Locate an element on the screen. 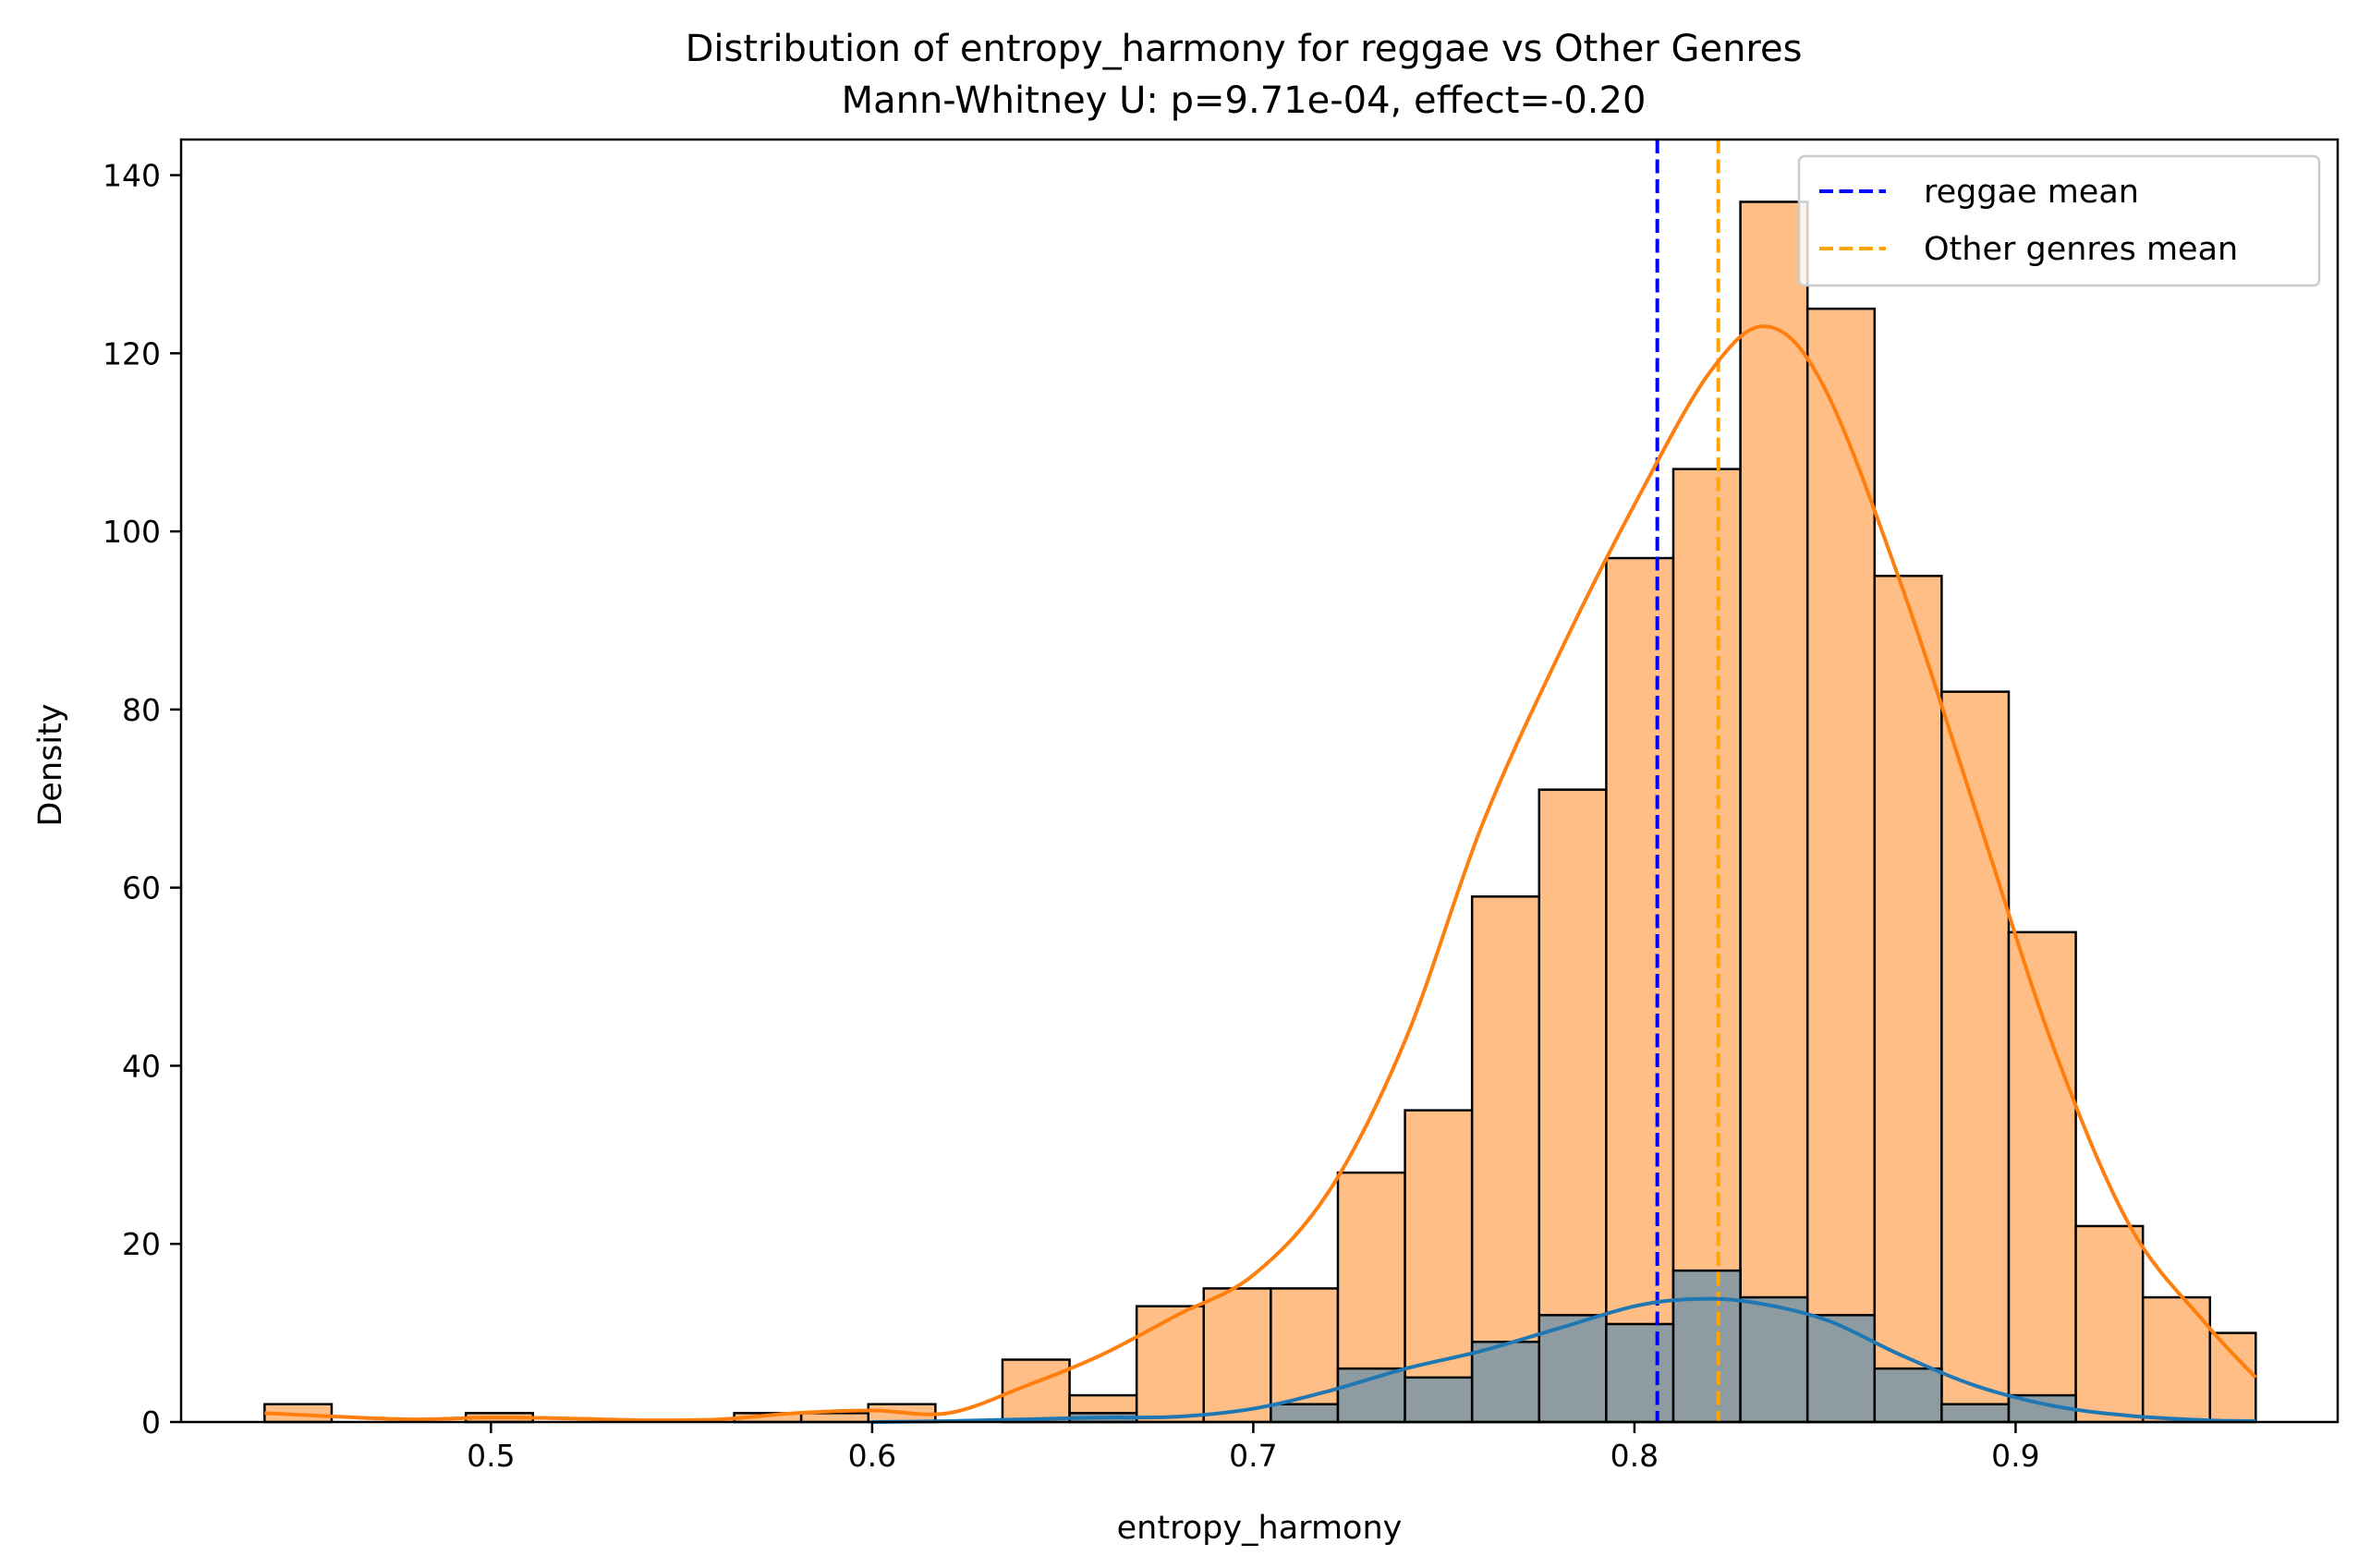 Image resolution: width=2358 pixels, height=1568 pixels. y-tick-label: 0 is located at coordinates (151, 1422).